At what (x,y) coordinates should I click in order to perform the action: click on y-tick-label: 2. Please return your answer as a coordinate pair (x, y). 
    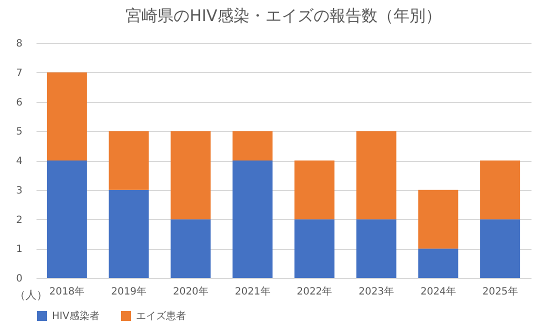
    Looking at the image, I should click on (19, 220).